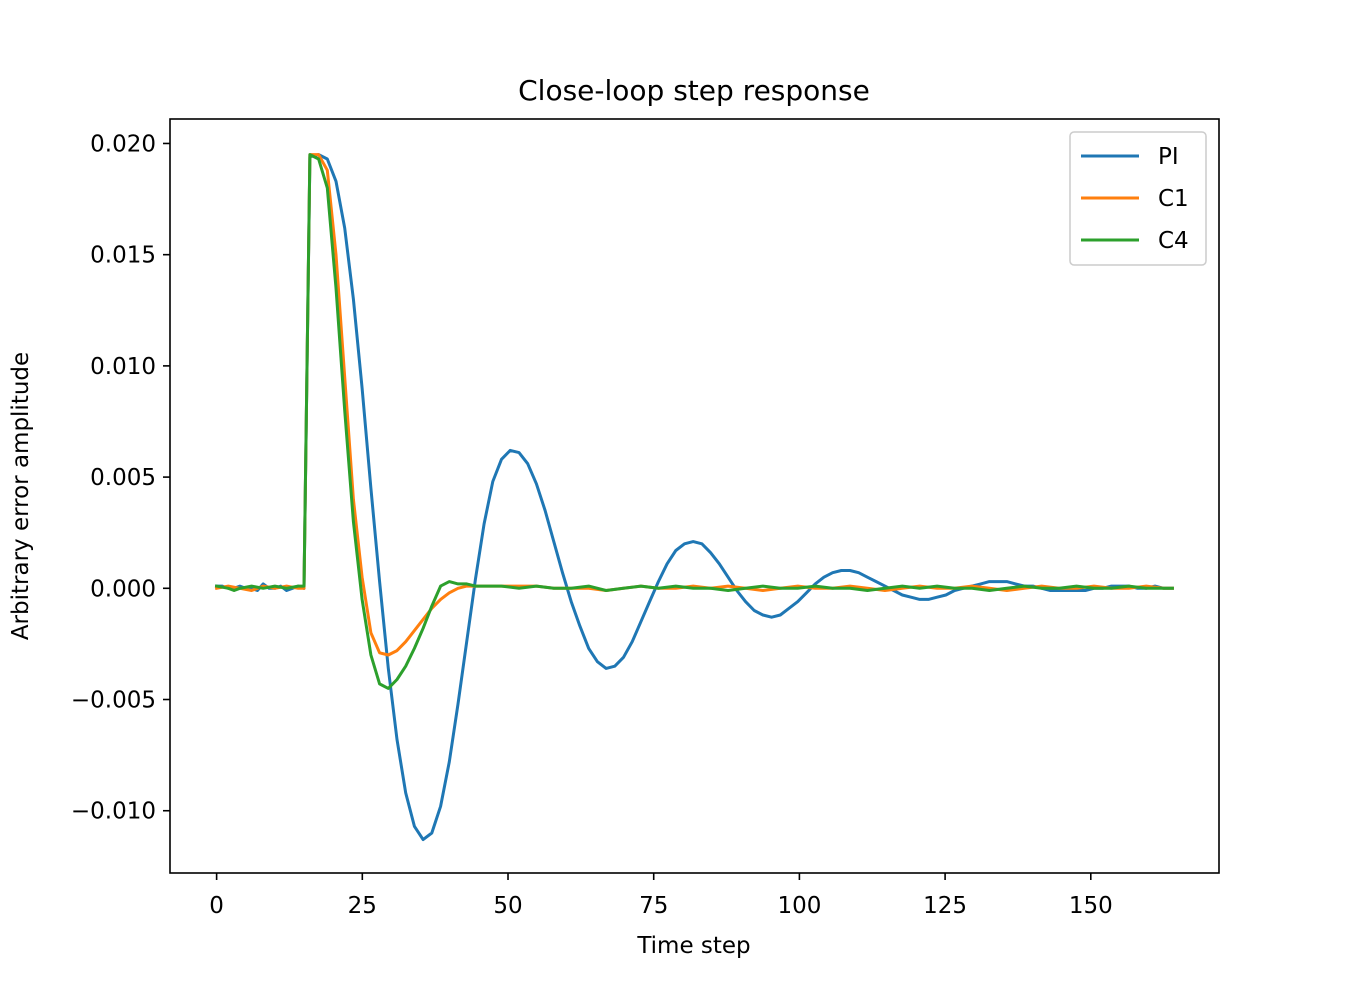  What do you see at coordinates (123, 367) in the screenshot?
I see `y-tick-label: 0.010` at bounding box center [123, 367].